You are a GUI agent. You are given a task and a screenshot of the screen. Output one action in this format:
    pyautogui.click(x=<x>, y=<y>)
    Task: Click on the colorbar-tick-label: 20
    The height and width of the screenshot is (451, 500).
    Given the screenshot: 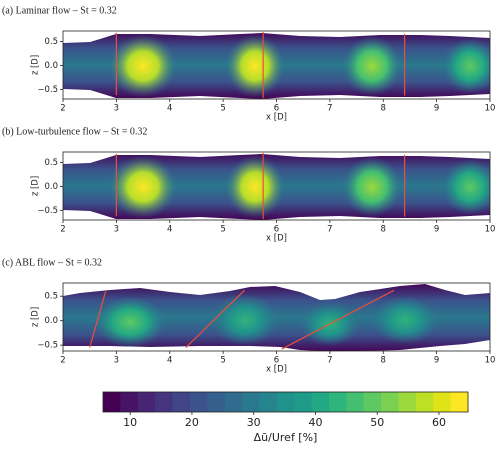 What is the action you would take?
    pyautogui.click(x=192, y=422)
    